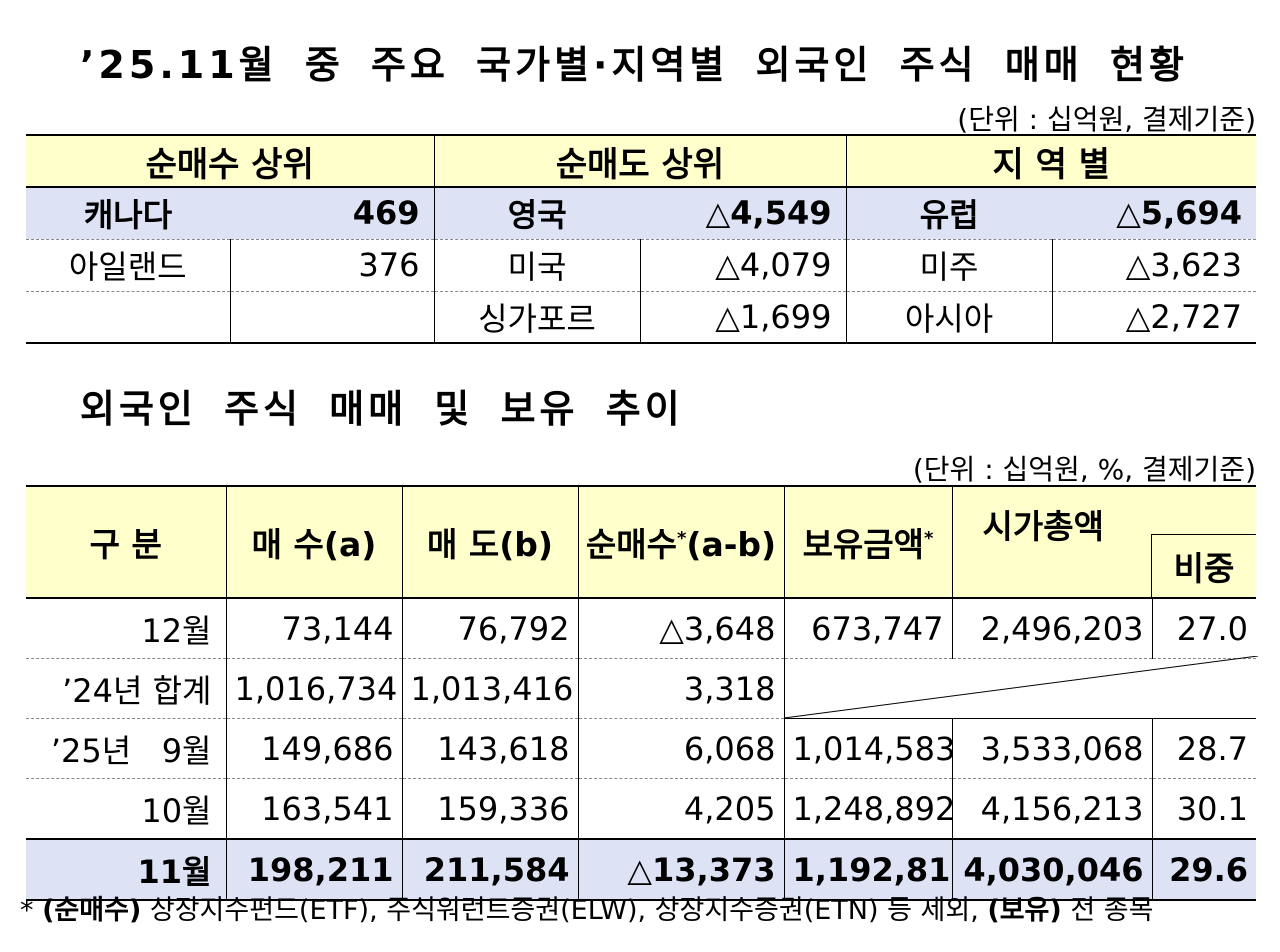  What do you see at coordinates (1204, 809) in the screenshot?
I see `table-cell: 30.1` at bounding box center [1204, 809].